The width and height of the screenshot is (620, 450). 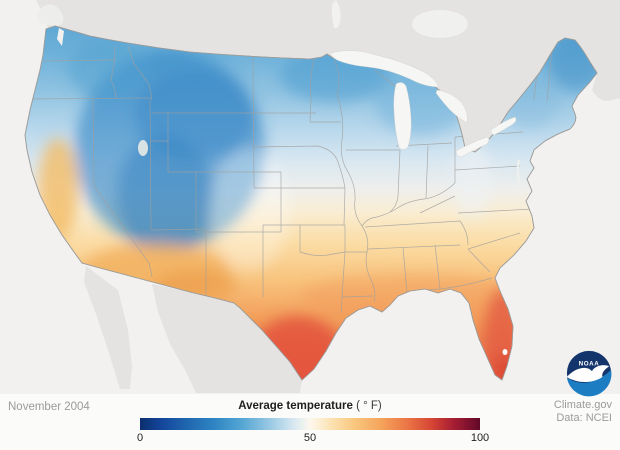 I want to click on lake-superior, so click(x=385, y=69).